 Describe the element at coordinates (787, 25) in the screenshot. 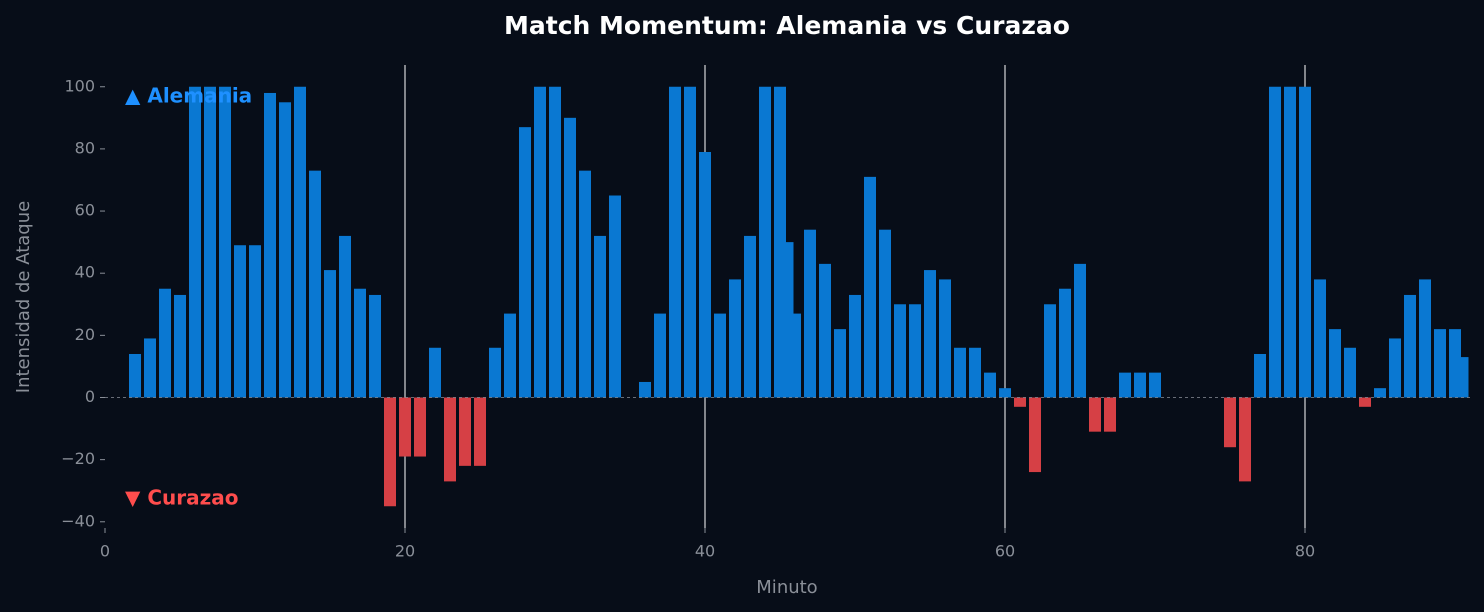

I see `chart-title: Match Momentum: Alemania vs Curazao` at that location.